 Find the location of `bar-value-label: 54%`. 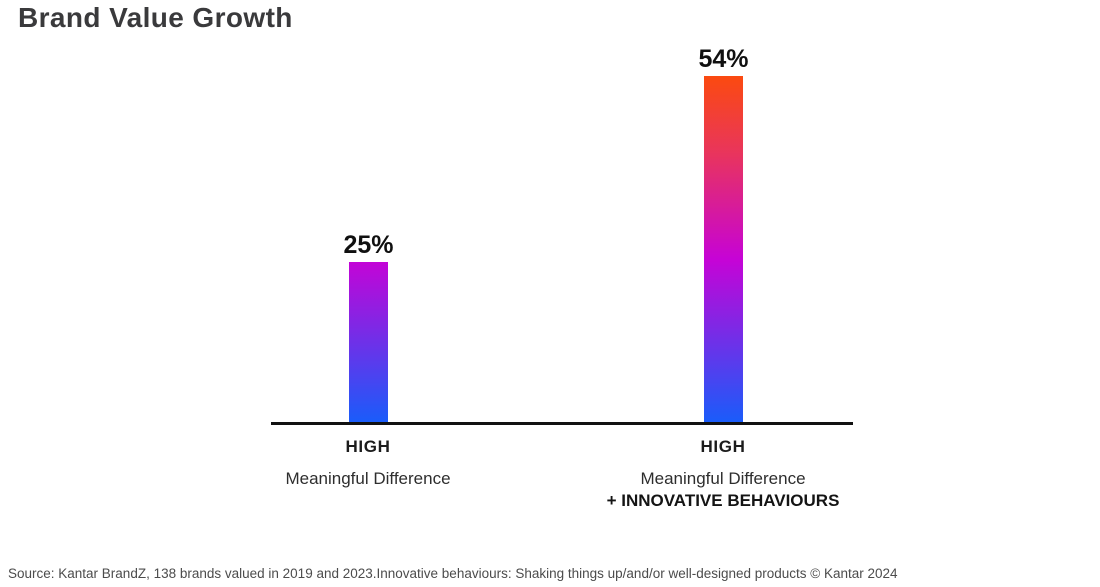

bar-value-label: 54% is located at coordinates (723, 58).